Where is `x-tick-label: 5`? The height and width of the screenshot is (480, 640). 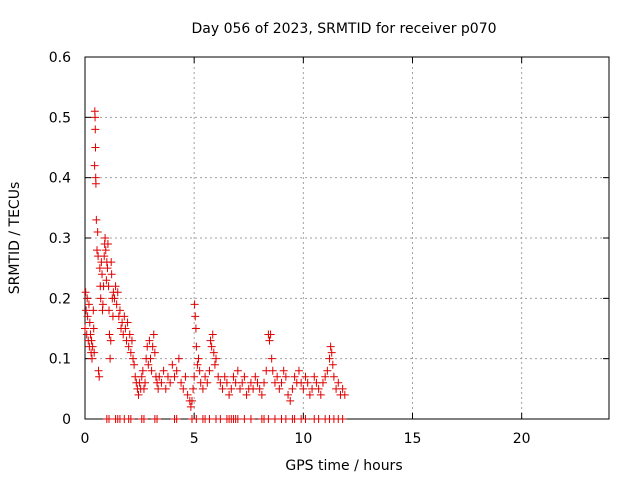
x-tick-label: 5 is located at coordinates (194, 439).